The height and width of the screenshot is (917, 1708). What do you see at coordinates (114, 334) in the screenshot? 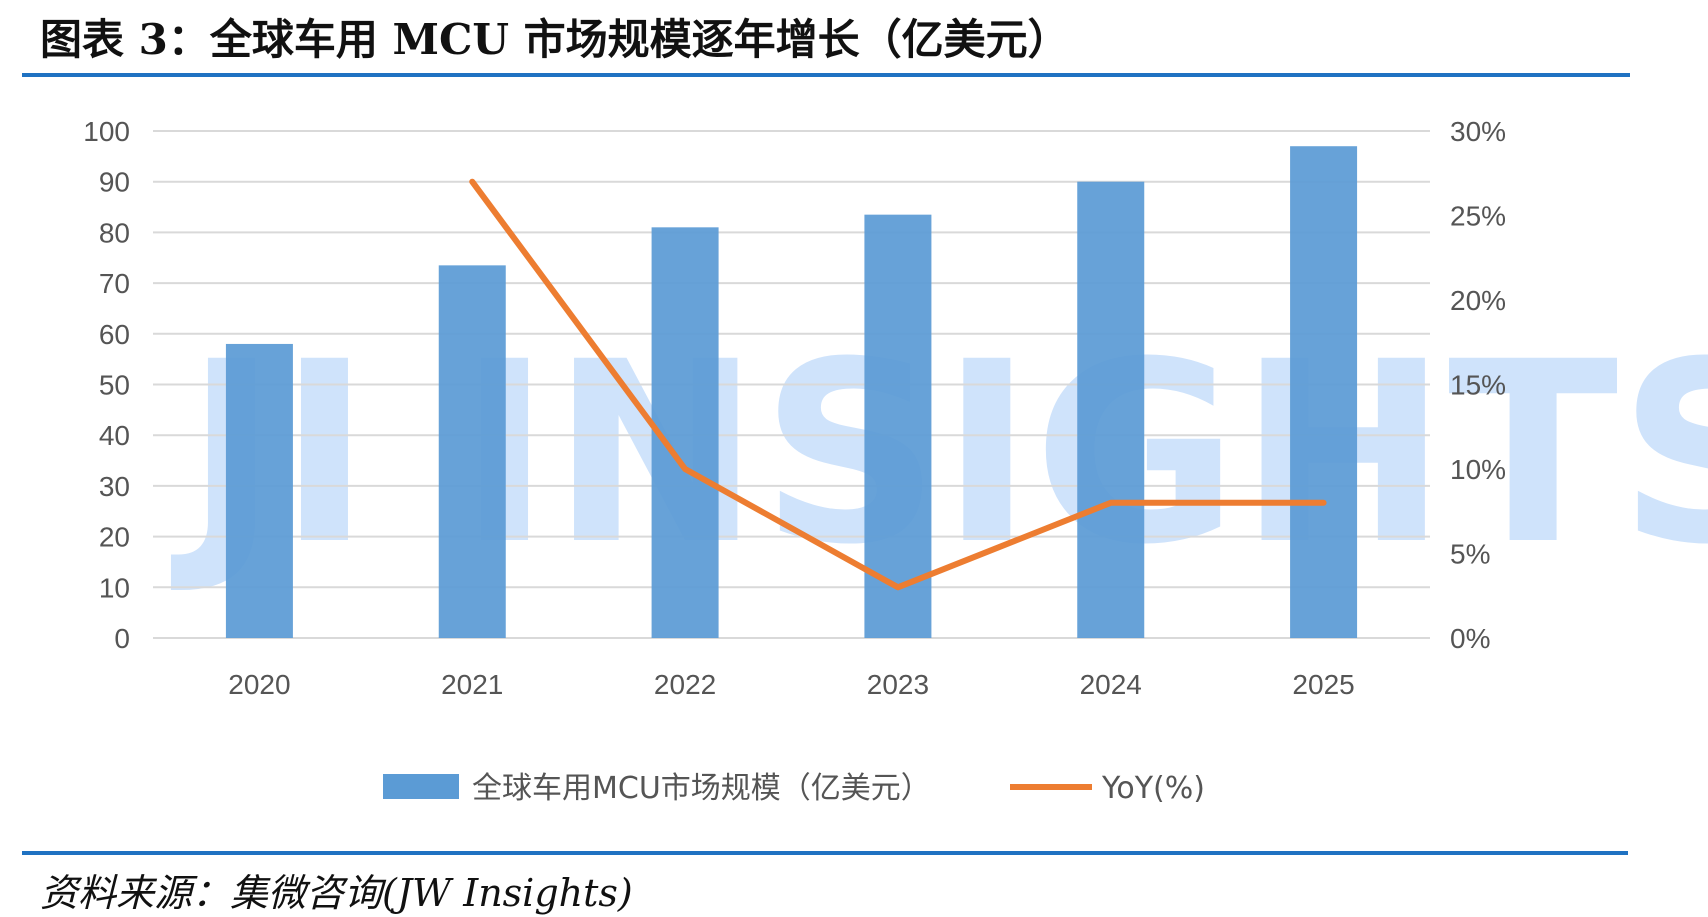
I see `y-left-tick-label: 60` at bounding box center [114, 334].